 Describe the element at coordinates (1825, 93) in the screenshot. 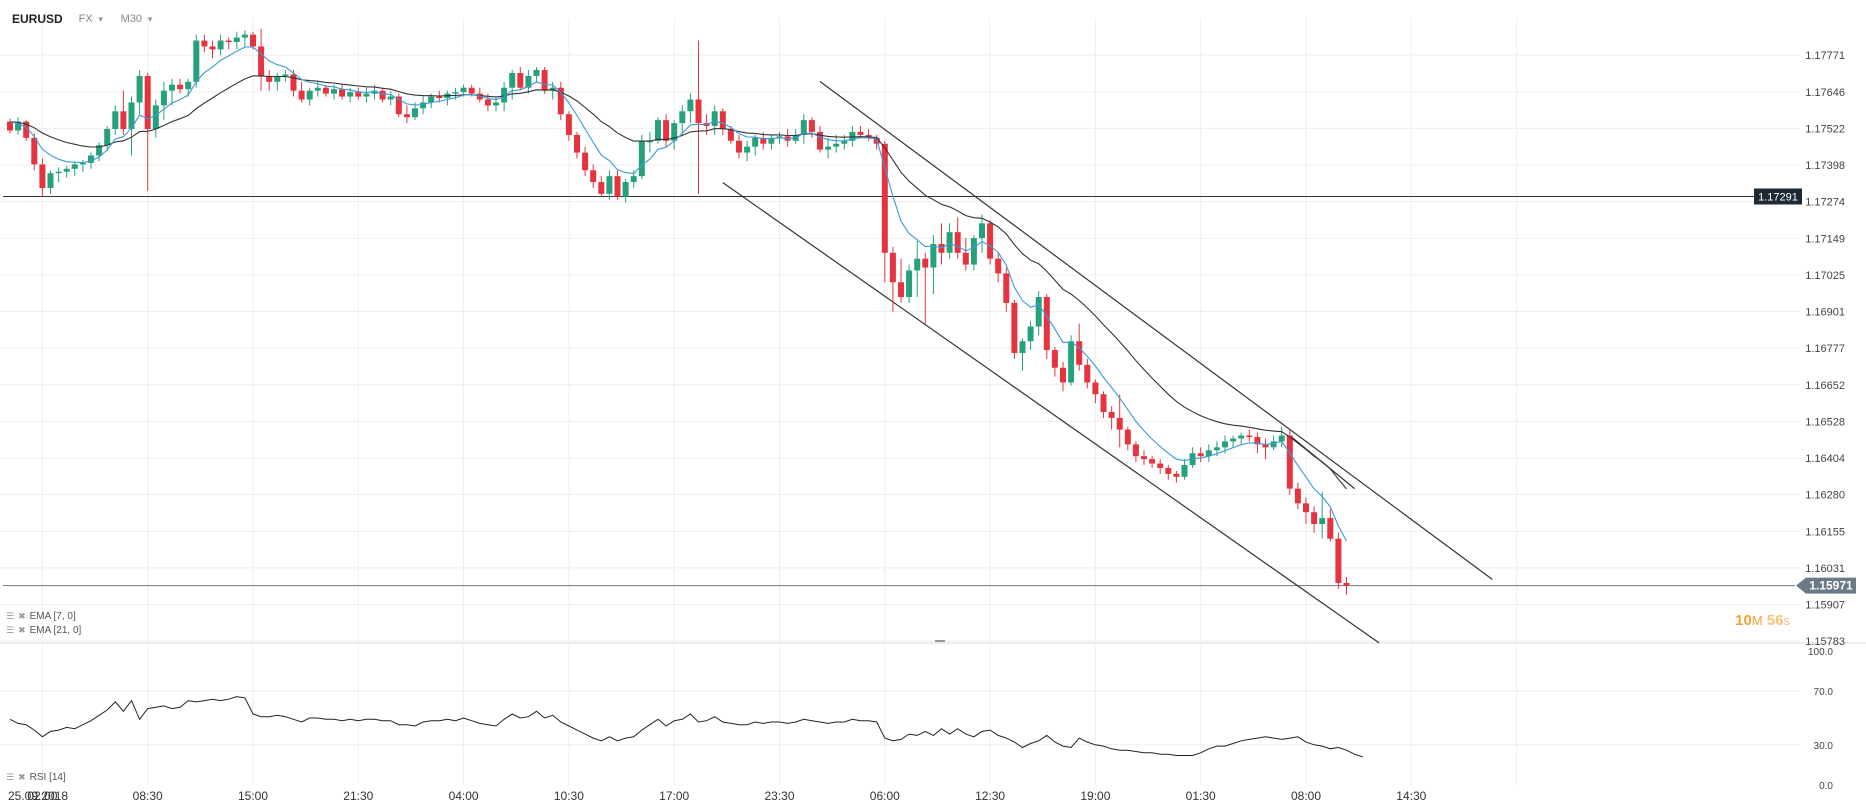

I see `y-tick-label: 1.17646` at that location.